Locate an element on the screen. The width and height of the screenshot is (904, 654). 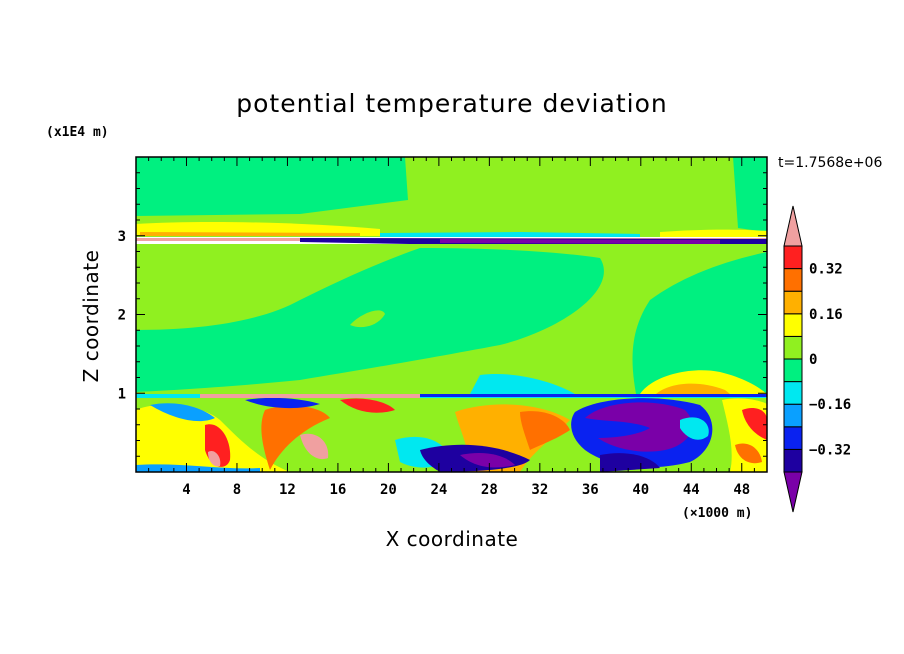
x-tick-label: 16 is located at coordinates (337, 490).